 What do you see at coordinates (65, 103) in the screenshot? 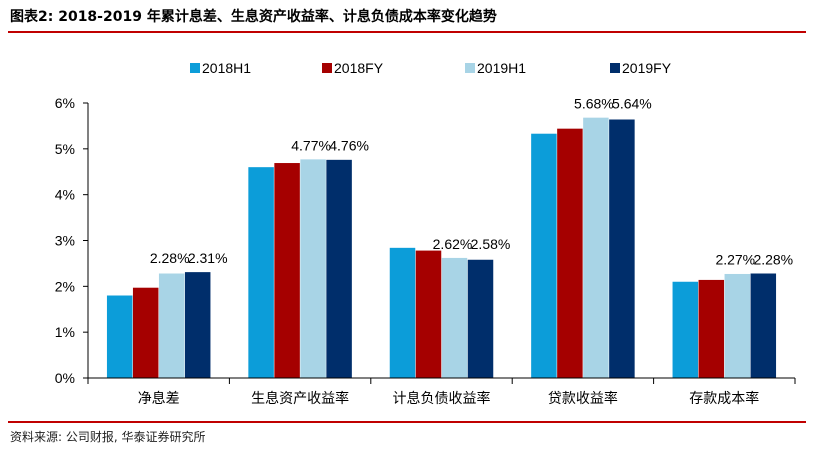
I see `y-tick-label: 6%` at bounding box center [65, 103].